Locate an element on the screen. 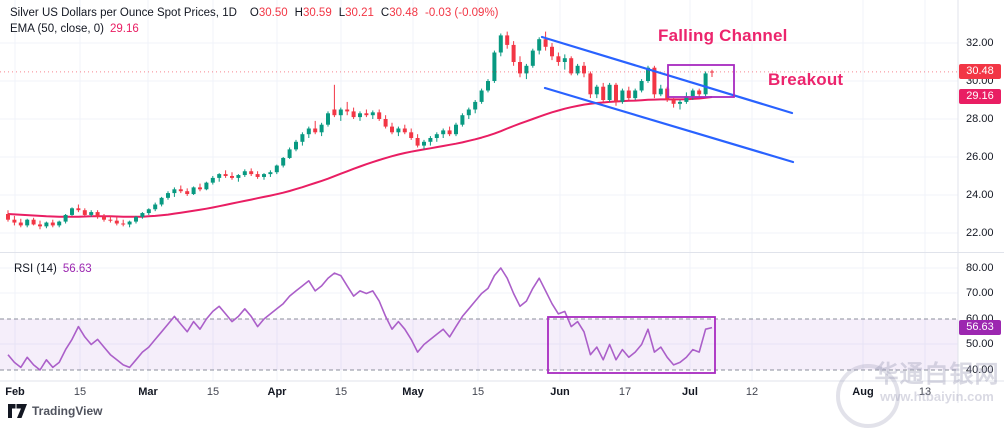  rsi-axis-label: 40.00 is located at coordinates (980, 370).